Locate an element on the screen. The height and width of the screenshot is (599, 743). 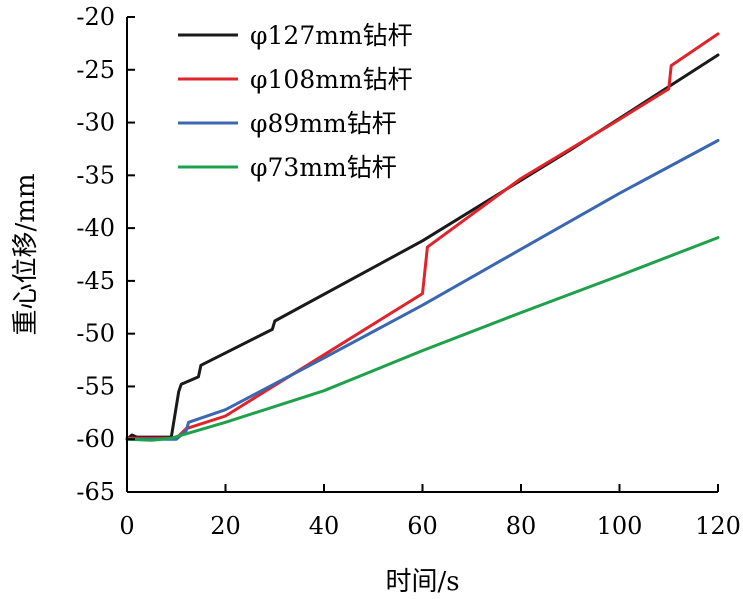
y-tick-label: -60 is located at coordinates (95, 439).